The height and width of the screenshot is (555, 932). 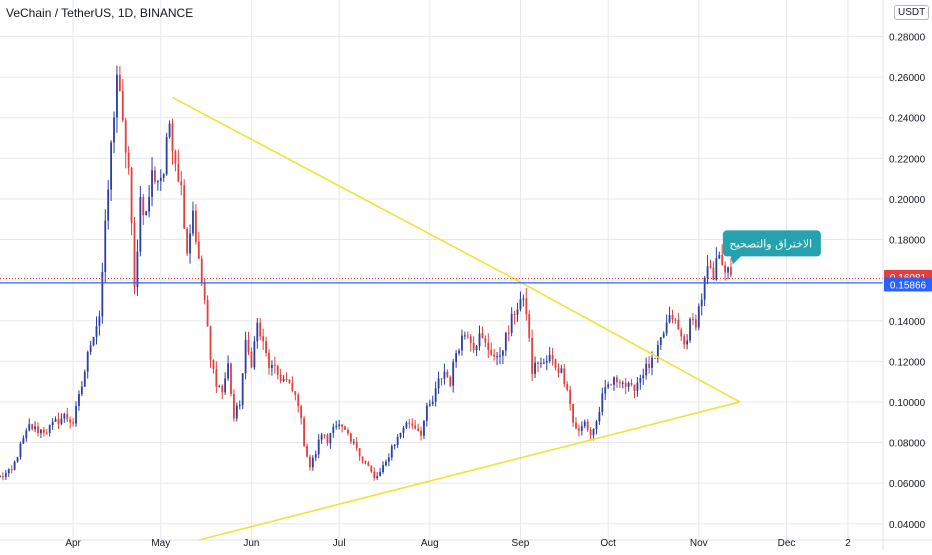 What do you see at coordinates (699, 543) in the screenshot?
I see `x-tick-label: Nov` at bounding box center [699, 543].